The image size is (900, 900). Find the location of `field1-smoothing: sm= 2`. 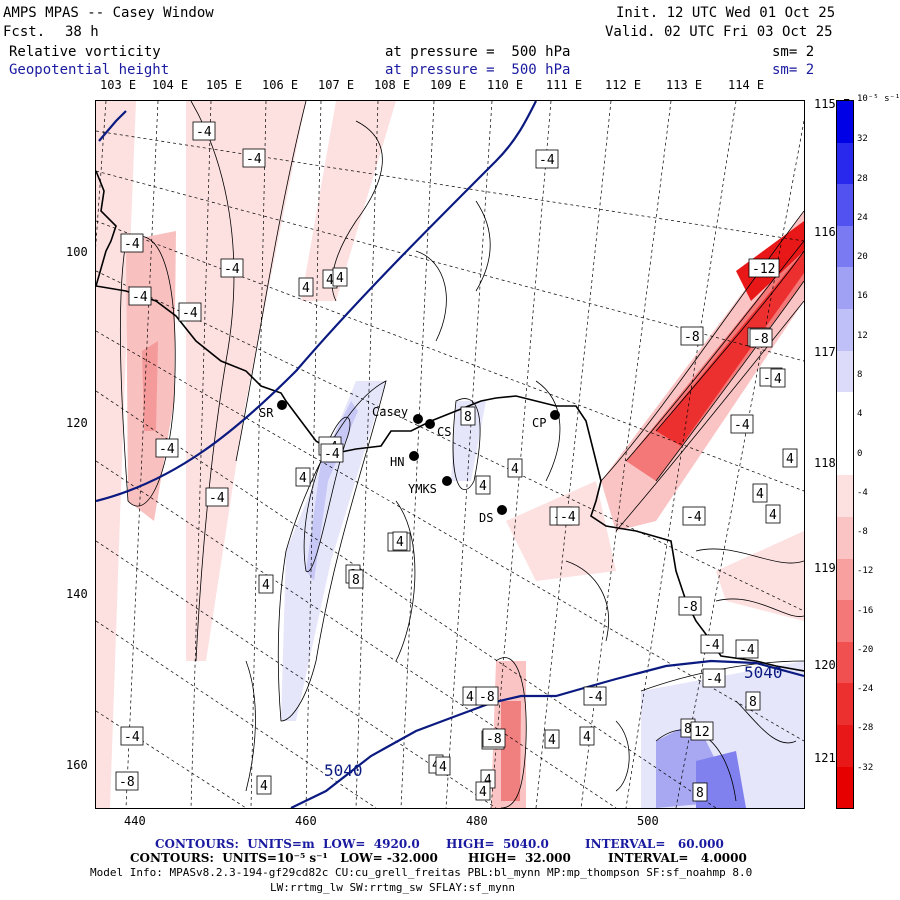

field1-smoothing: sm= 2 is located at coordinates (793, 52).